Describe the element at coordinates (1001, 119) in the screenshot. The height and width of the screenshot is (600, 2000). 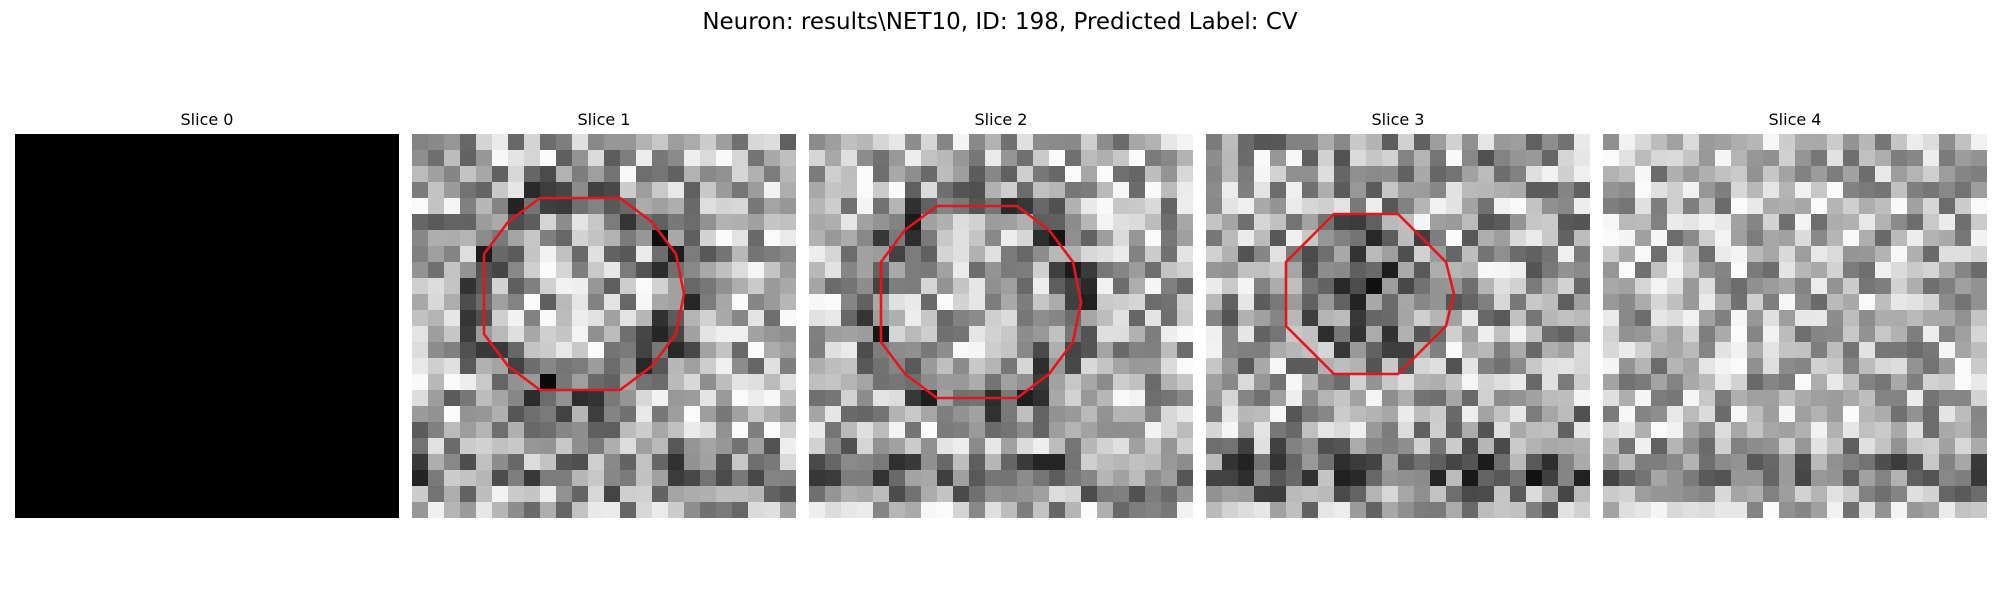
I see `slice-title: Slice 2` at that location.